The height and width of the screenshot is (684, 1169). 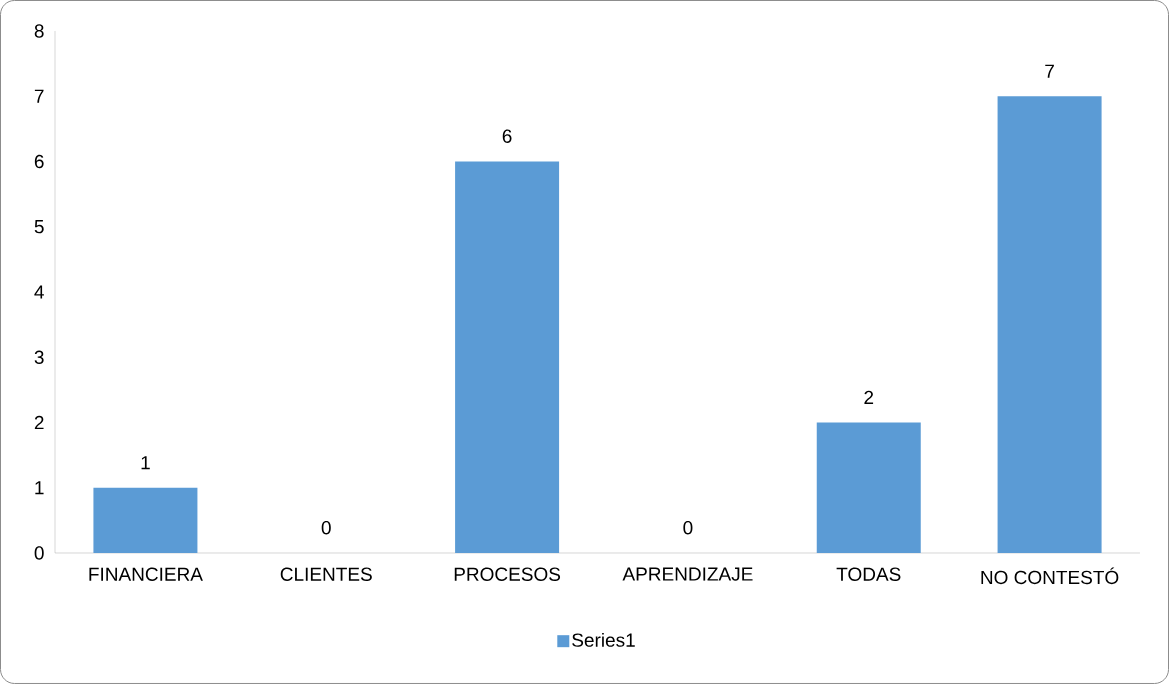 I want to click on x-tick-label: PROCESOS, so click(x=507, y=574).